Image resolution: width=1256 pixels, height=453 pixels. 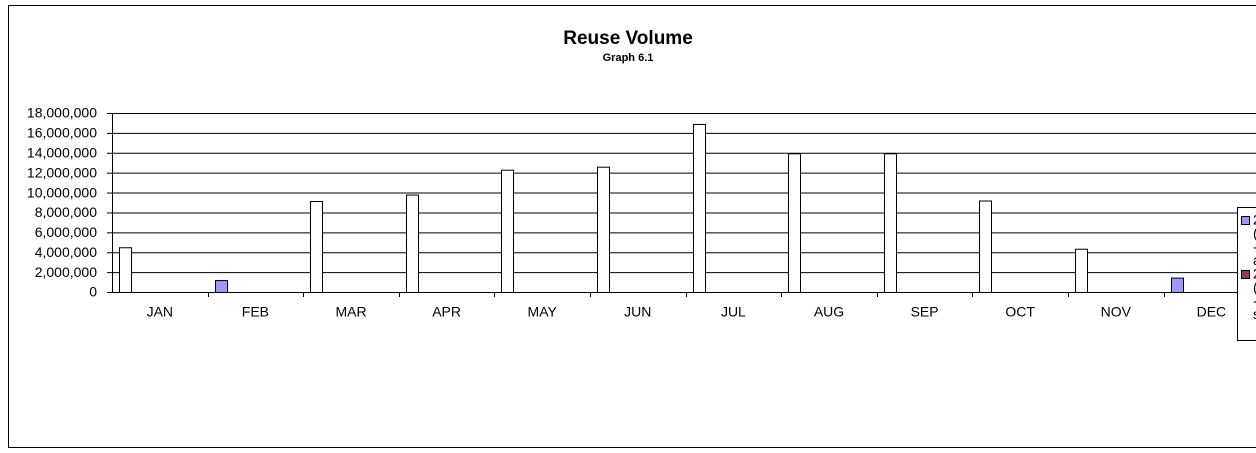 I want to click on y-tick-label: 16,000,000, so click(x=62, y=133).